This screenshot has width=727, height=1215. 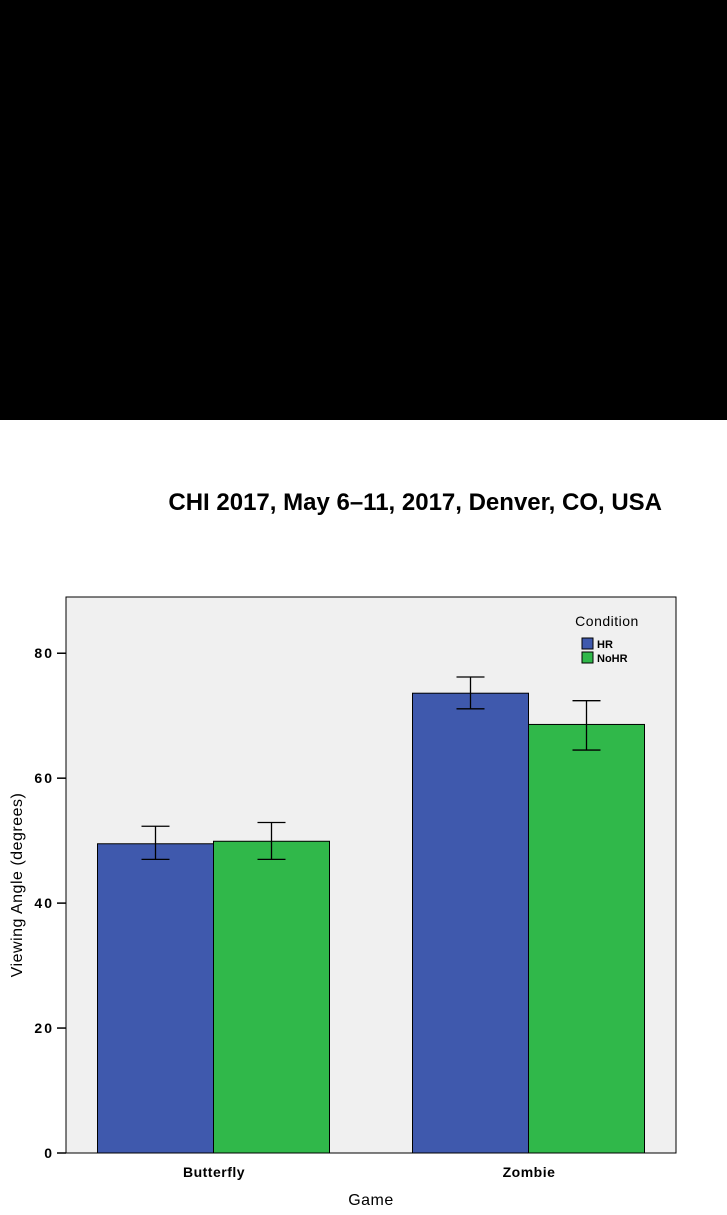 I want to click on y-axis-label: Viewing Angle (degrees), so click(x=17, y=885).